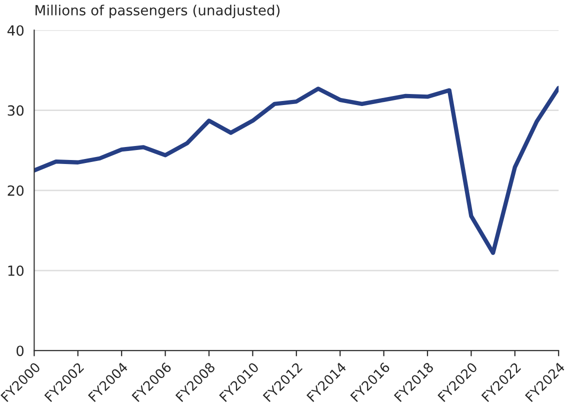 This screenshot has height=403, width=570. What do you see at coordinates (20, 351) in the screenshot?
I see `y-tick-label: 0` at bounding box center [20, 351].